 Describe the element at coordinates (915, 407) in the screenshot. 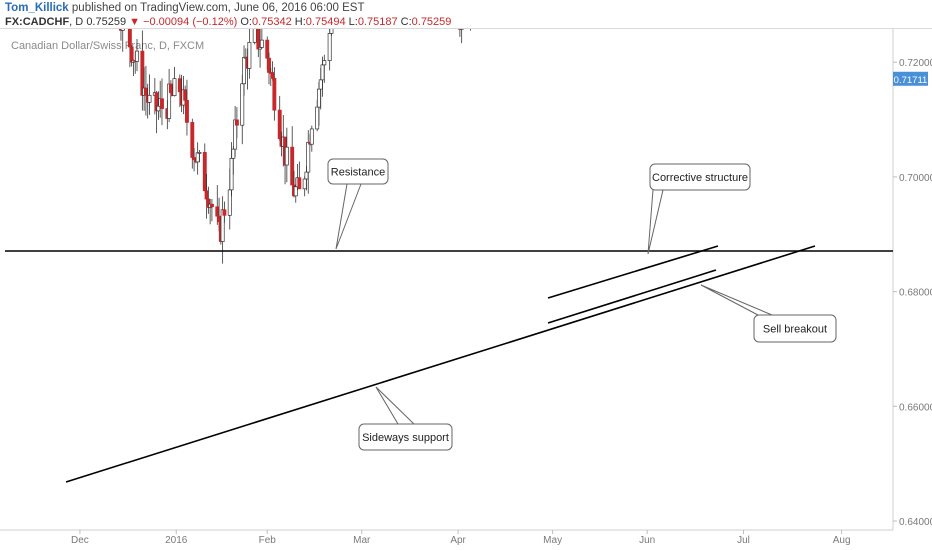

I see `y-tick-label: 0.66000` at that location.